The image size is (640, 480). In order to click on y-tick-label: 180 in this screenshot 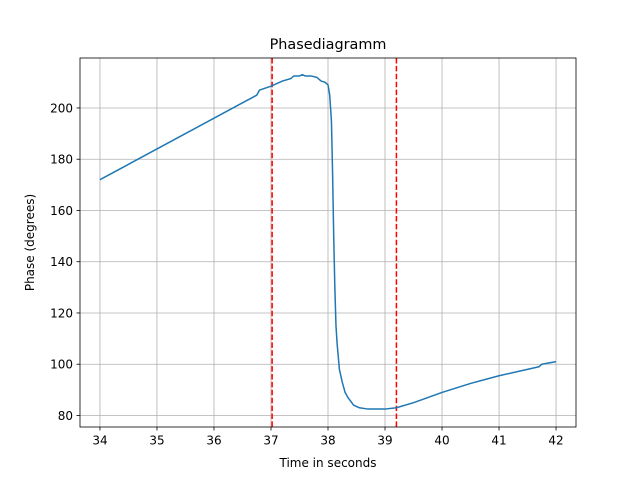, I will do `click(61, 160)`.